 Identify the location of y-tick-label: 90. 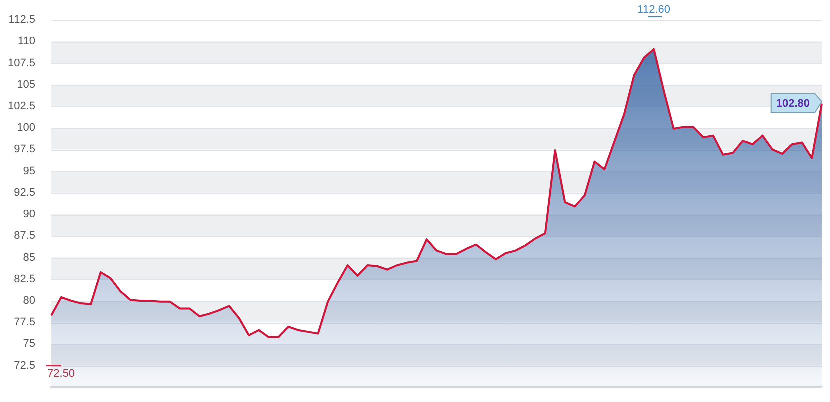
(29, 214).